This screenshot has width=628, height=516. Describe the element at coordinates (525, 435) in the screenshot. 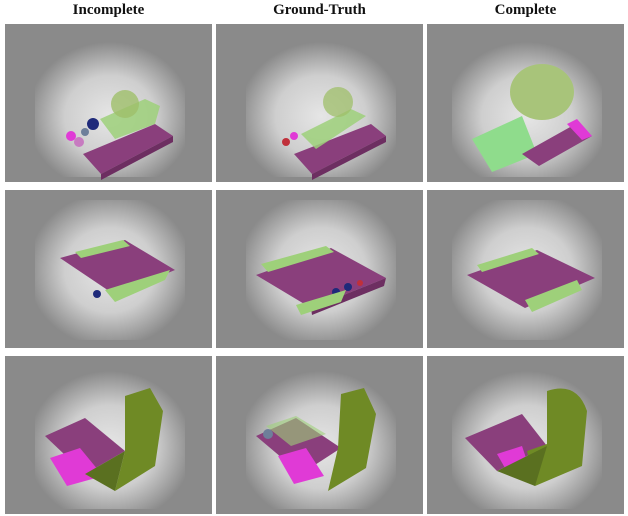

I see `scene-r3-complete` at that location.